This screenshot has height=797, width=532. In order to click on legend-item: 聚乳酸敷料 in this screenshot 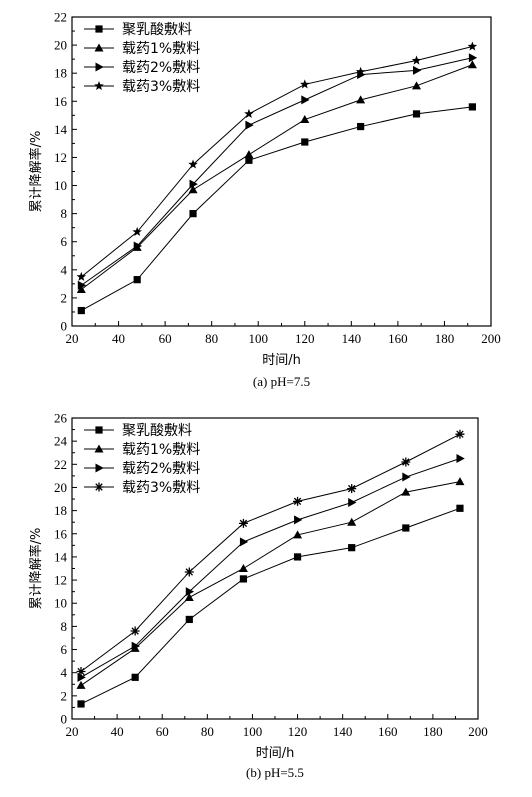, I will do `click(138, 30)`.